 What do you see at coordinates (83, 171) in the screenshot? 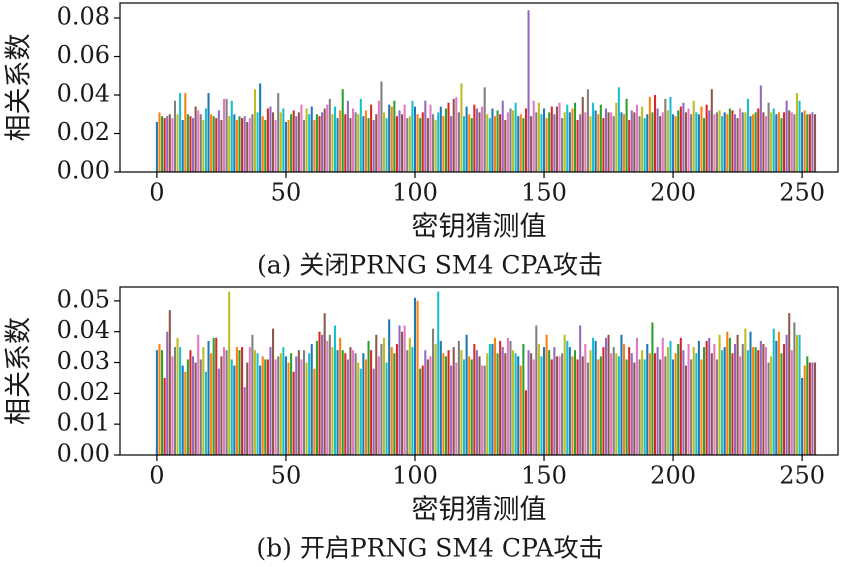
I see `y-tick-label: 0.00` at bounding box center [83, 171].